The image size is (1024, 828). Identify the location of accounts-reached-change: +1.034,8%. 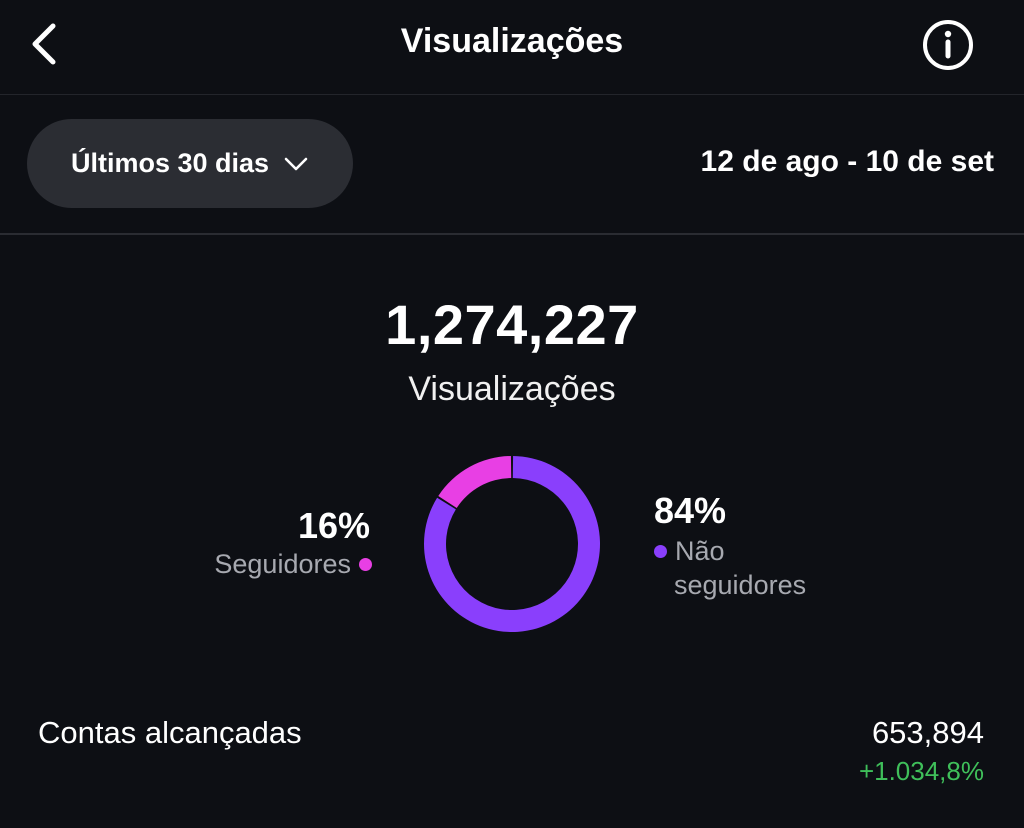
(921, 771).